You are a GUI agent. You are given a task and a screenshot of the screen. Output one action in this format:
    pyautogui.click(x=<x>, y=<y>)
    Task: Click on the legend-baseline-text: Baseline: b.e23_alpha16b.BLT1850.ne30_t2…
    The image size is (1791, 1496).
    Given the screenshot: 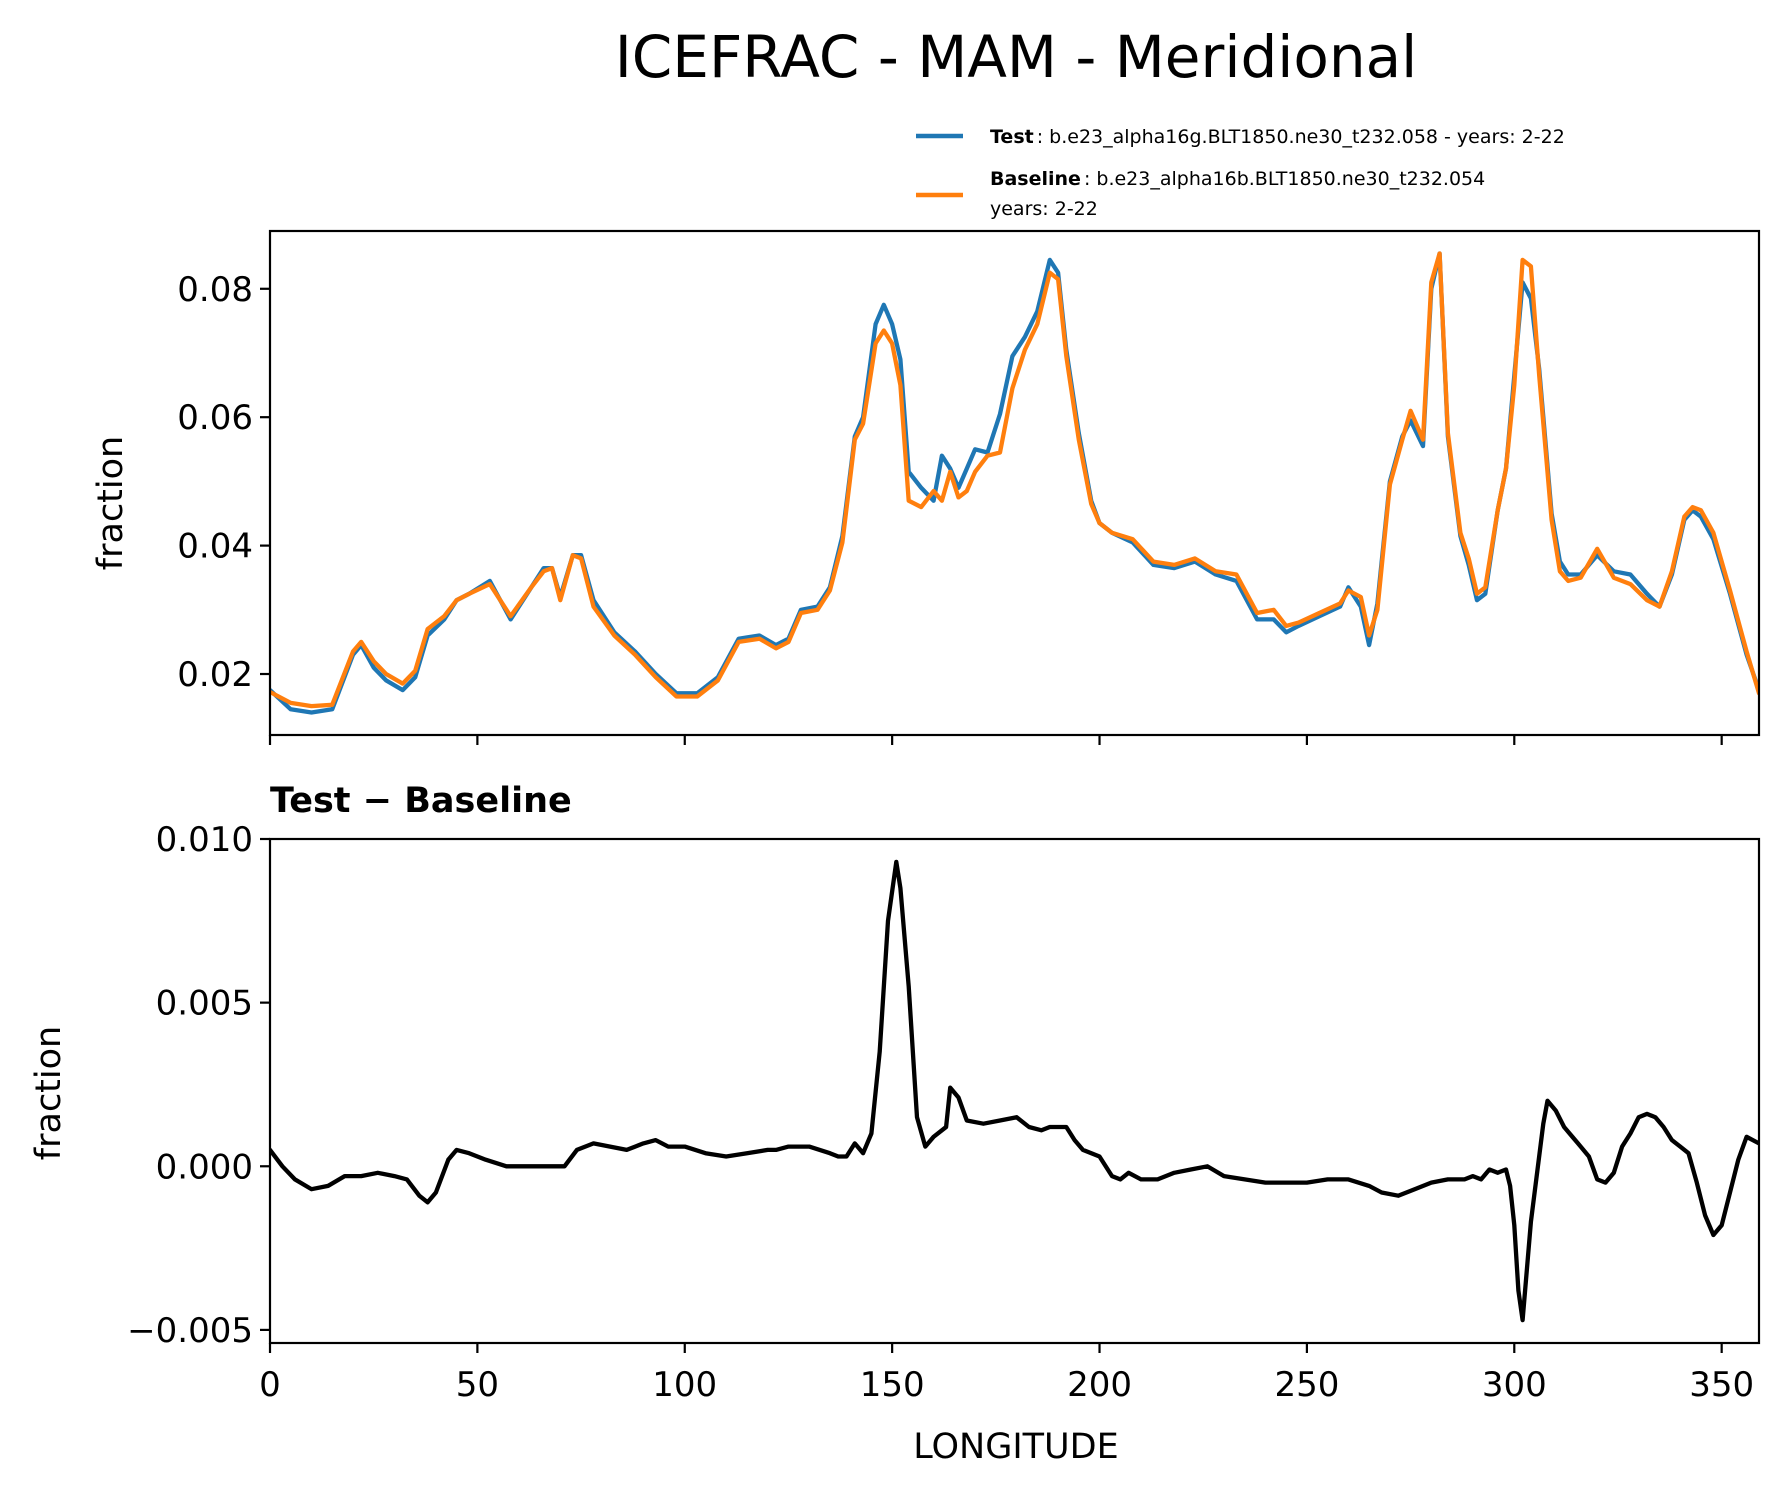 What is the action you would take?
    pyautogui.click(x=1237, y=179)
    